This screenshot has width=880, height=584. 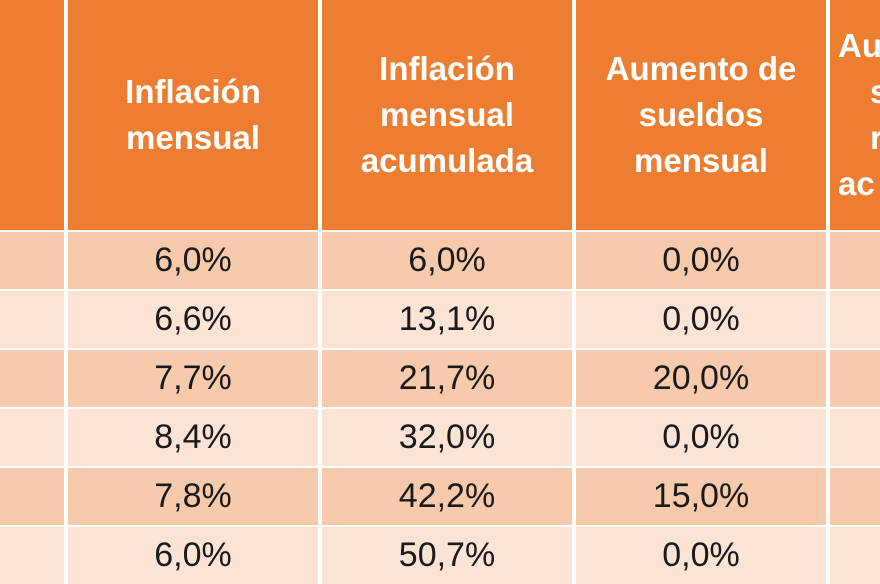 I want to click on cell-inflacion-acumulada: 6,0%, so click(x=447, y=260).